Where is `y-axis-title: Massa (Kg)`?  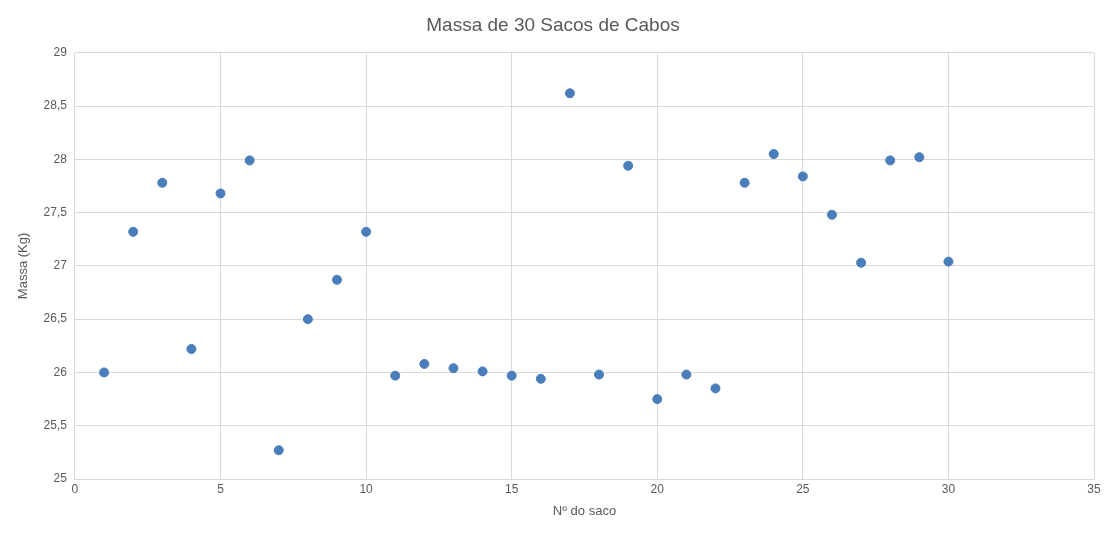 y-axis-title: Massa (Kg) is located at coordinates (23, 266).